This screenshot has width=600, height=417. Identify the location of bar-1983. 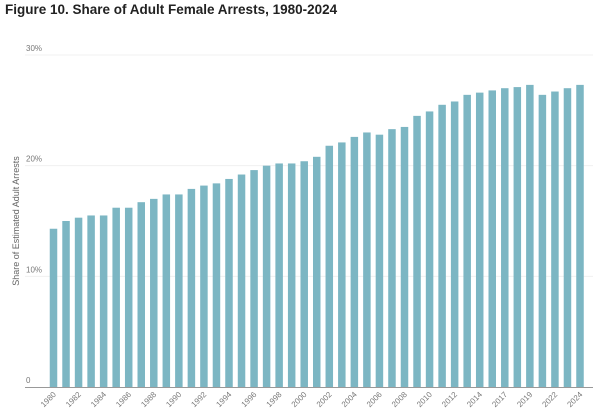
(91, 301).